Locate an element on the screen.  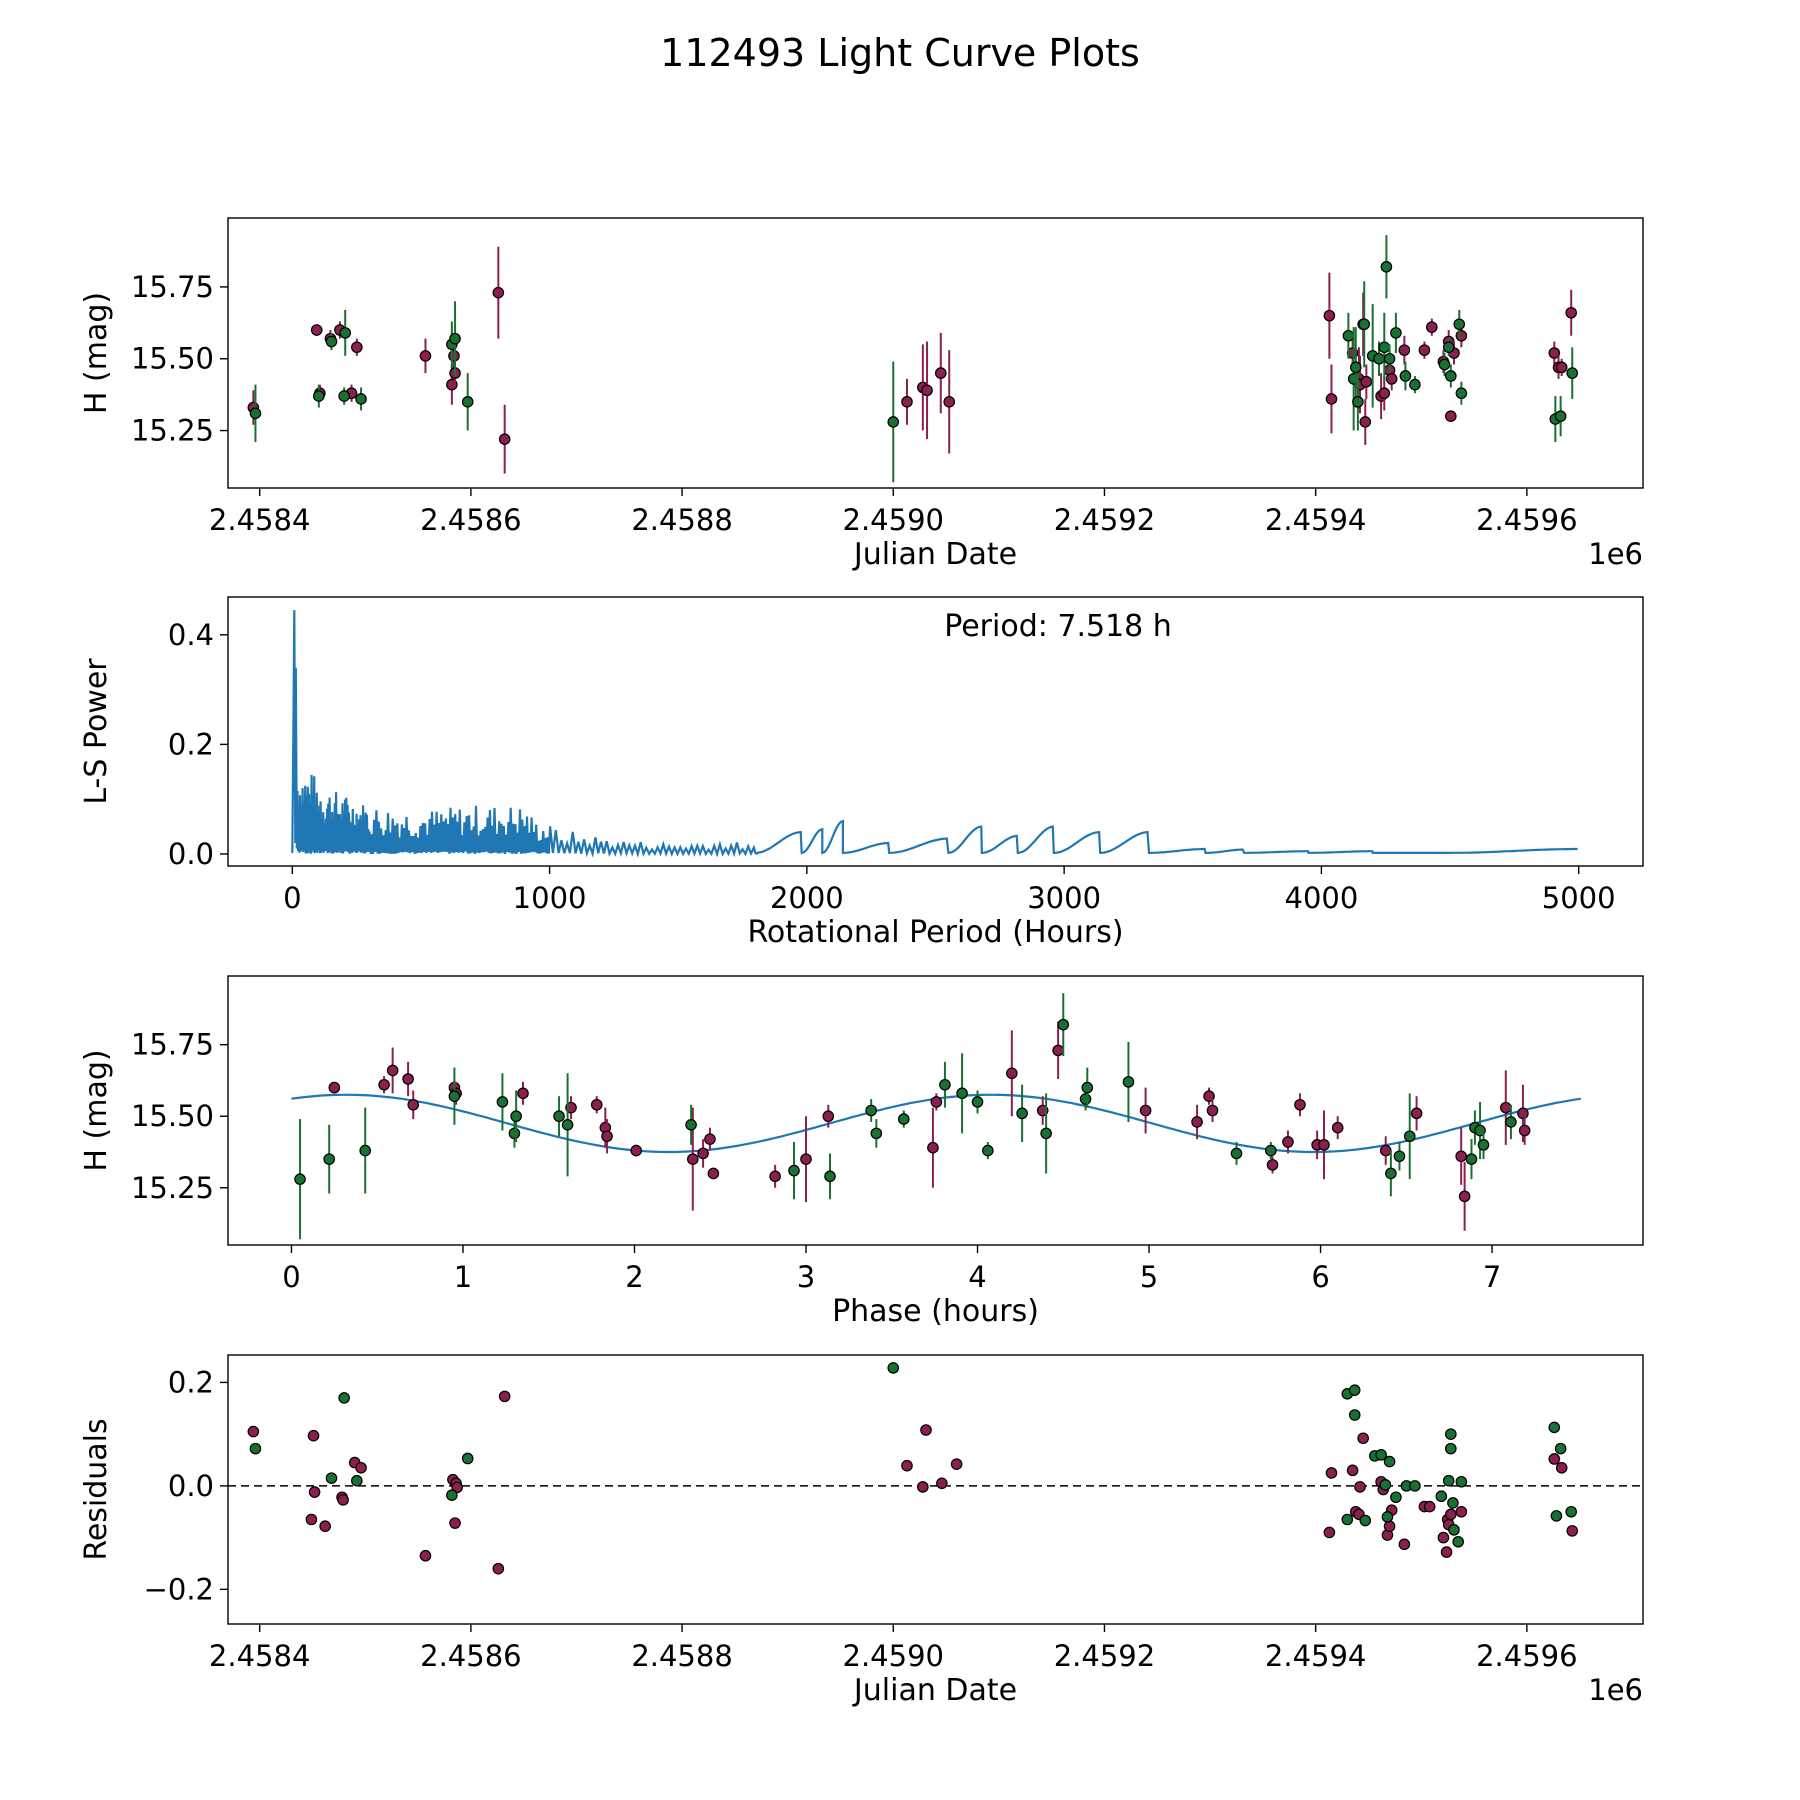
x-tick-label: 1000 is located at coordinates (550, 898).